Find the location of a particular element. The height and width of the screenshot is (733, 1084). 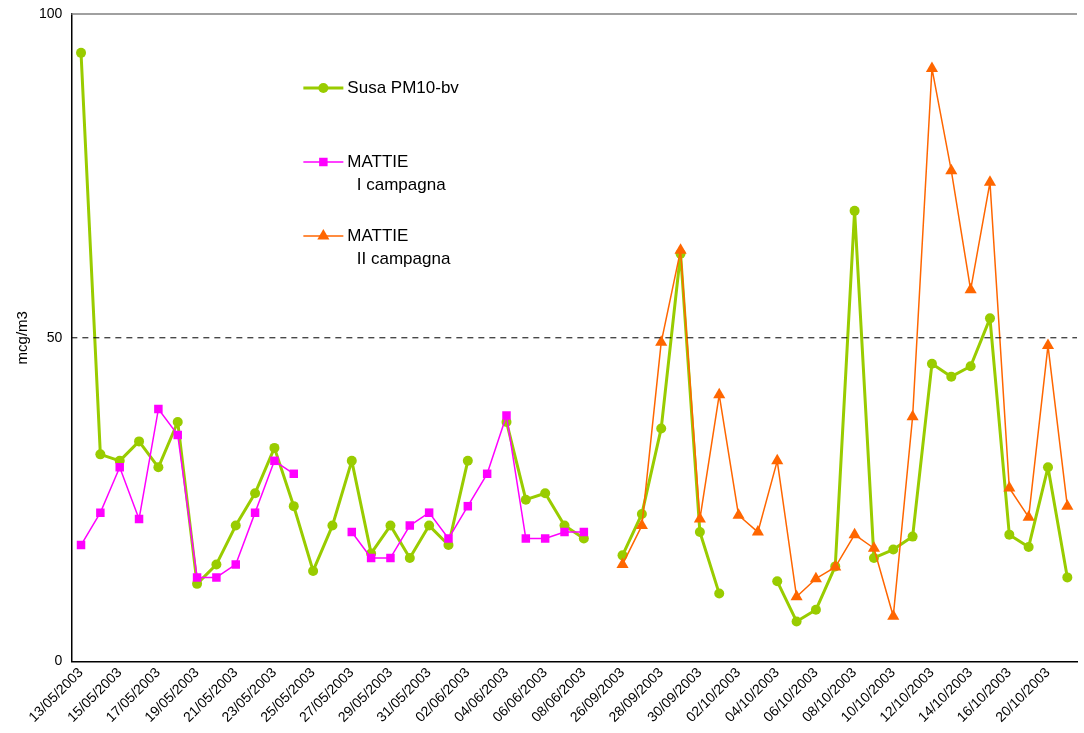

y-tick-label: 0 is located at coordinates (58, 660).